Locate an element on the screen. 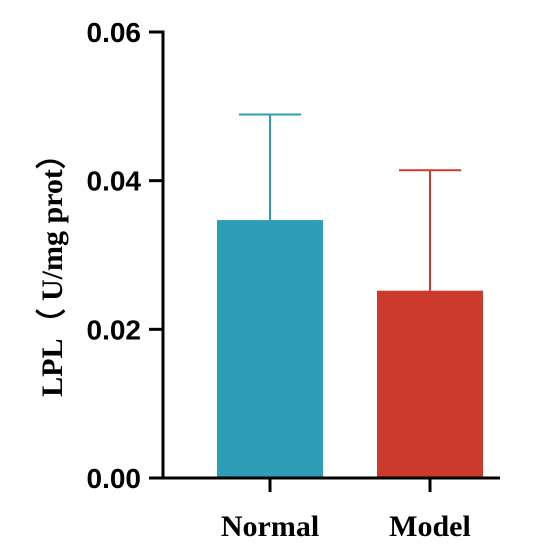 This screenshot has width=550, height=556. y-tick-label: 0.04 is located at coordinates (114, 181).